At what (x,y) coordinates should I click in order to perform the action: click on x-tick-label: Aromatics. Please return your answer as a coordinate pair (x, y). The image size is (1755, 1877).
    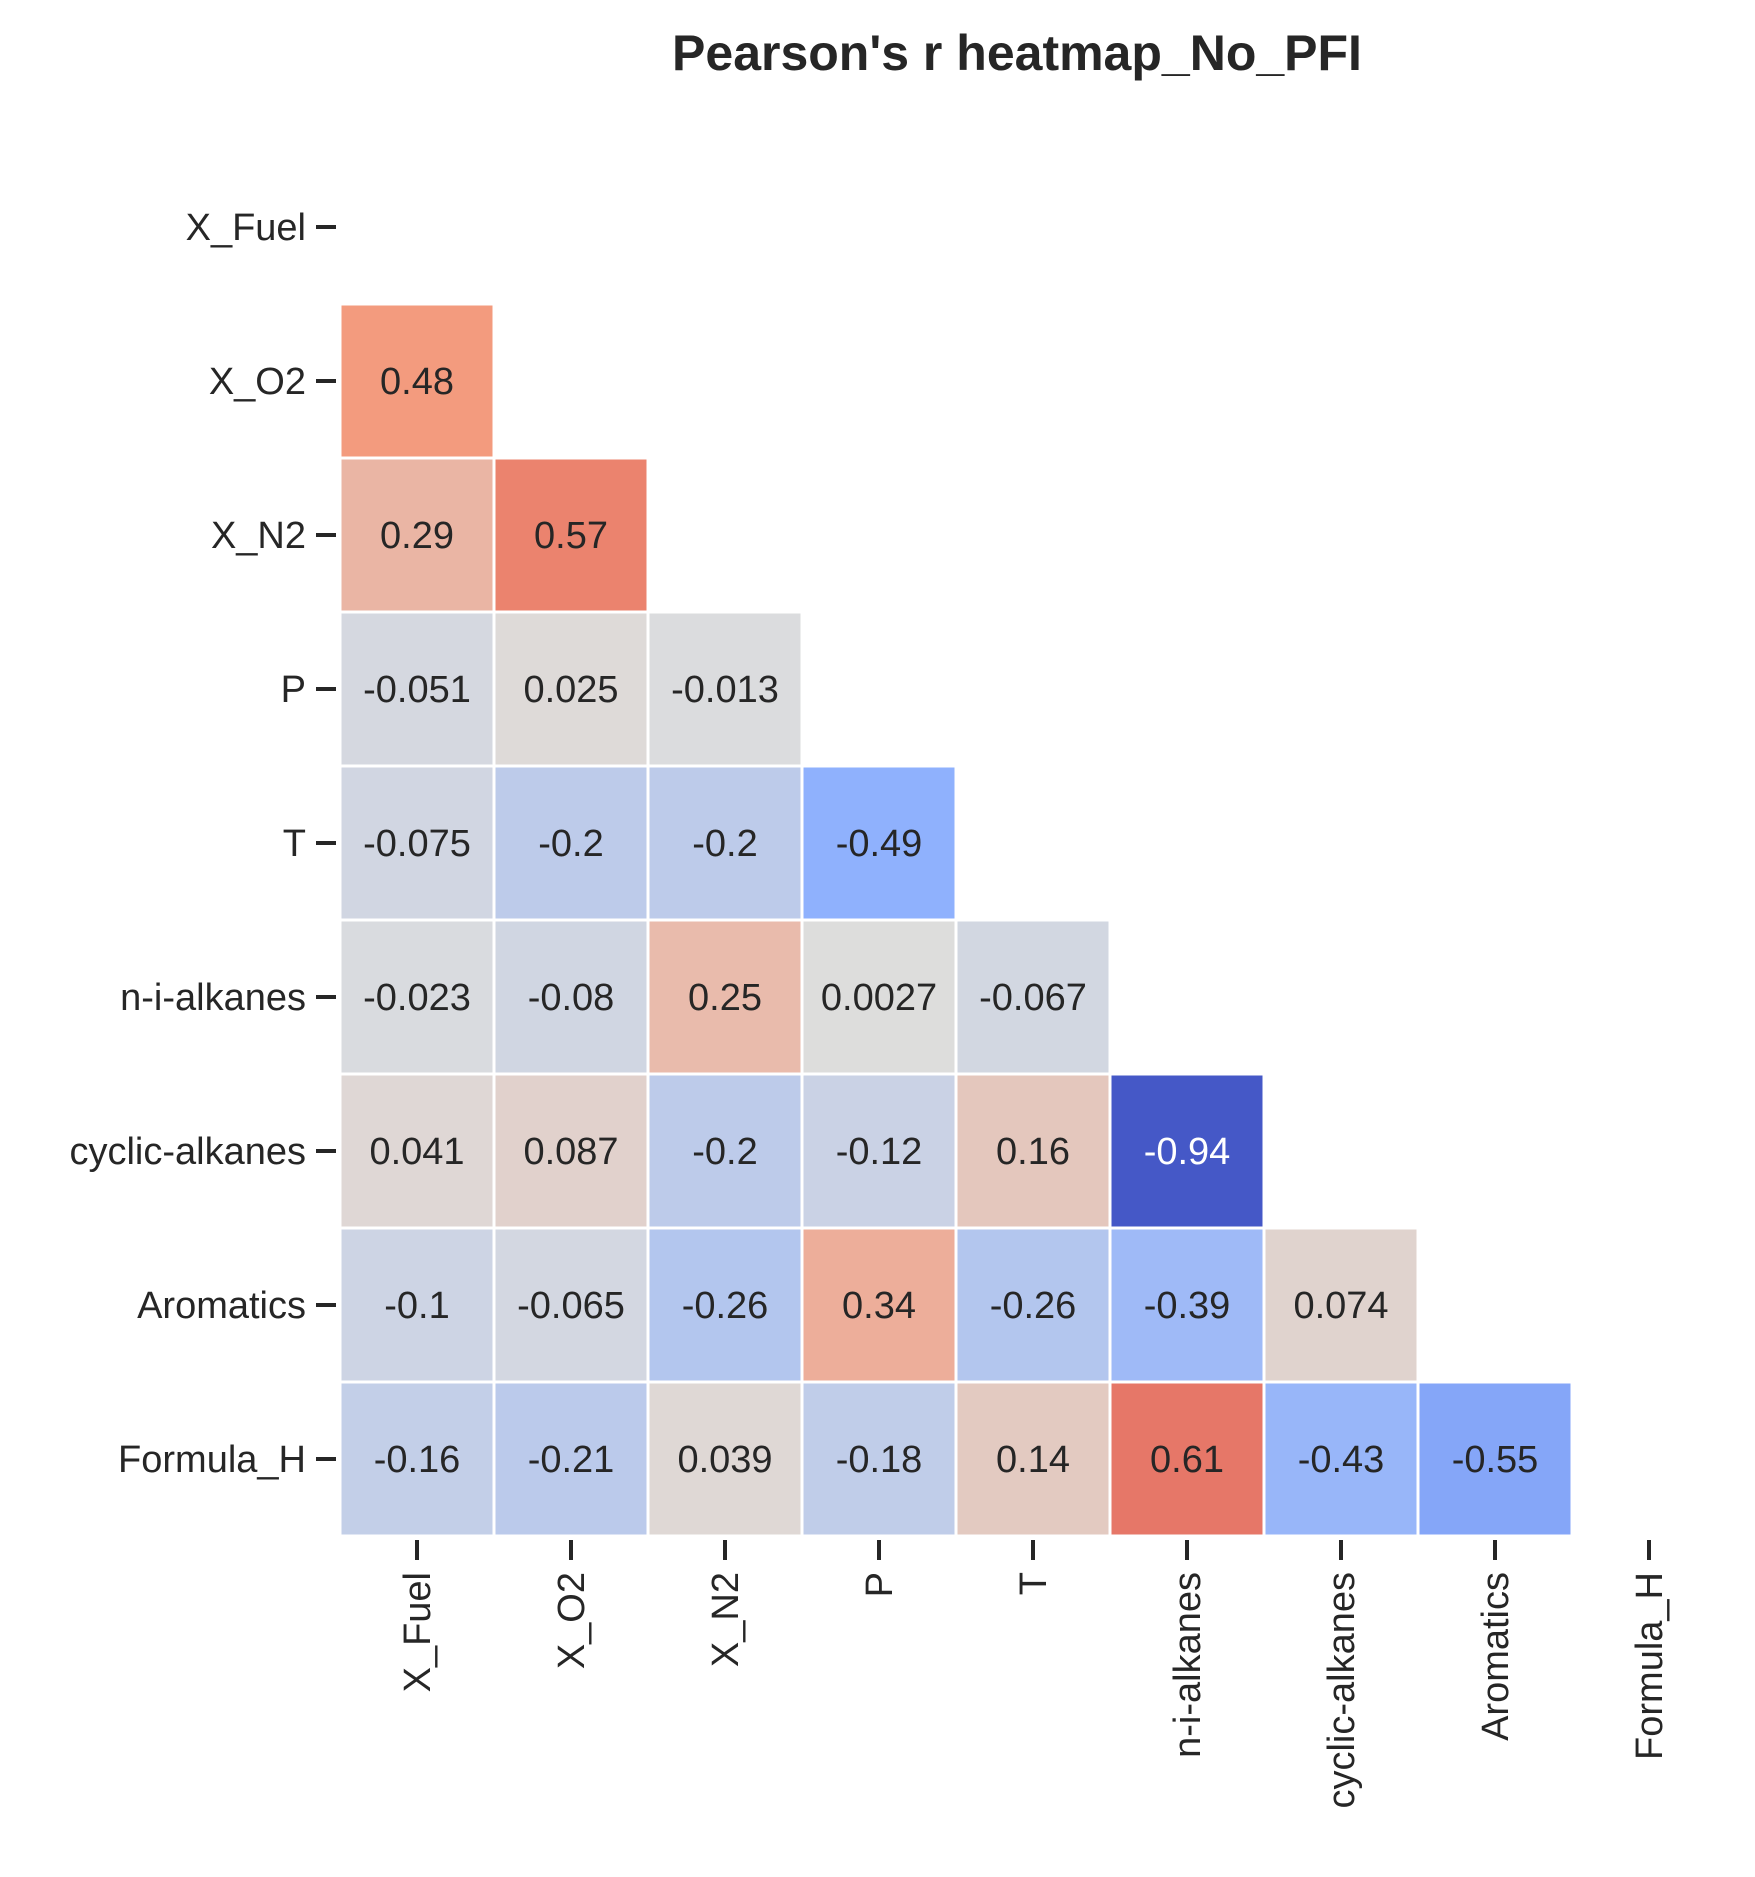
    Looking at the image, I should click on (1496, 1656).